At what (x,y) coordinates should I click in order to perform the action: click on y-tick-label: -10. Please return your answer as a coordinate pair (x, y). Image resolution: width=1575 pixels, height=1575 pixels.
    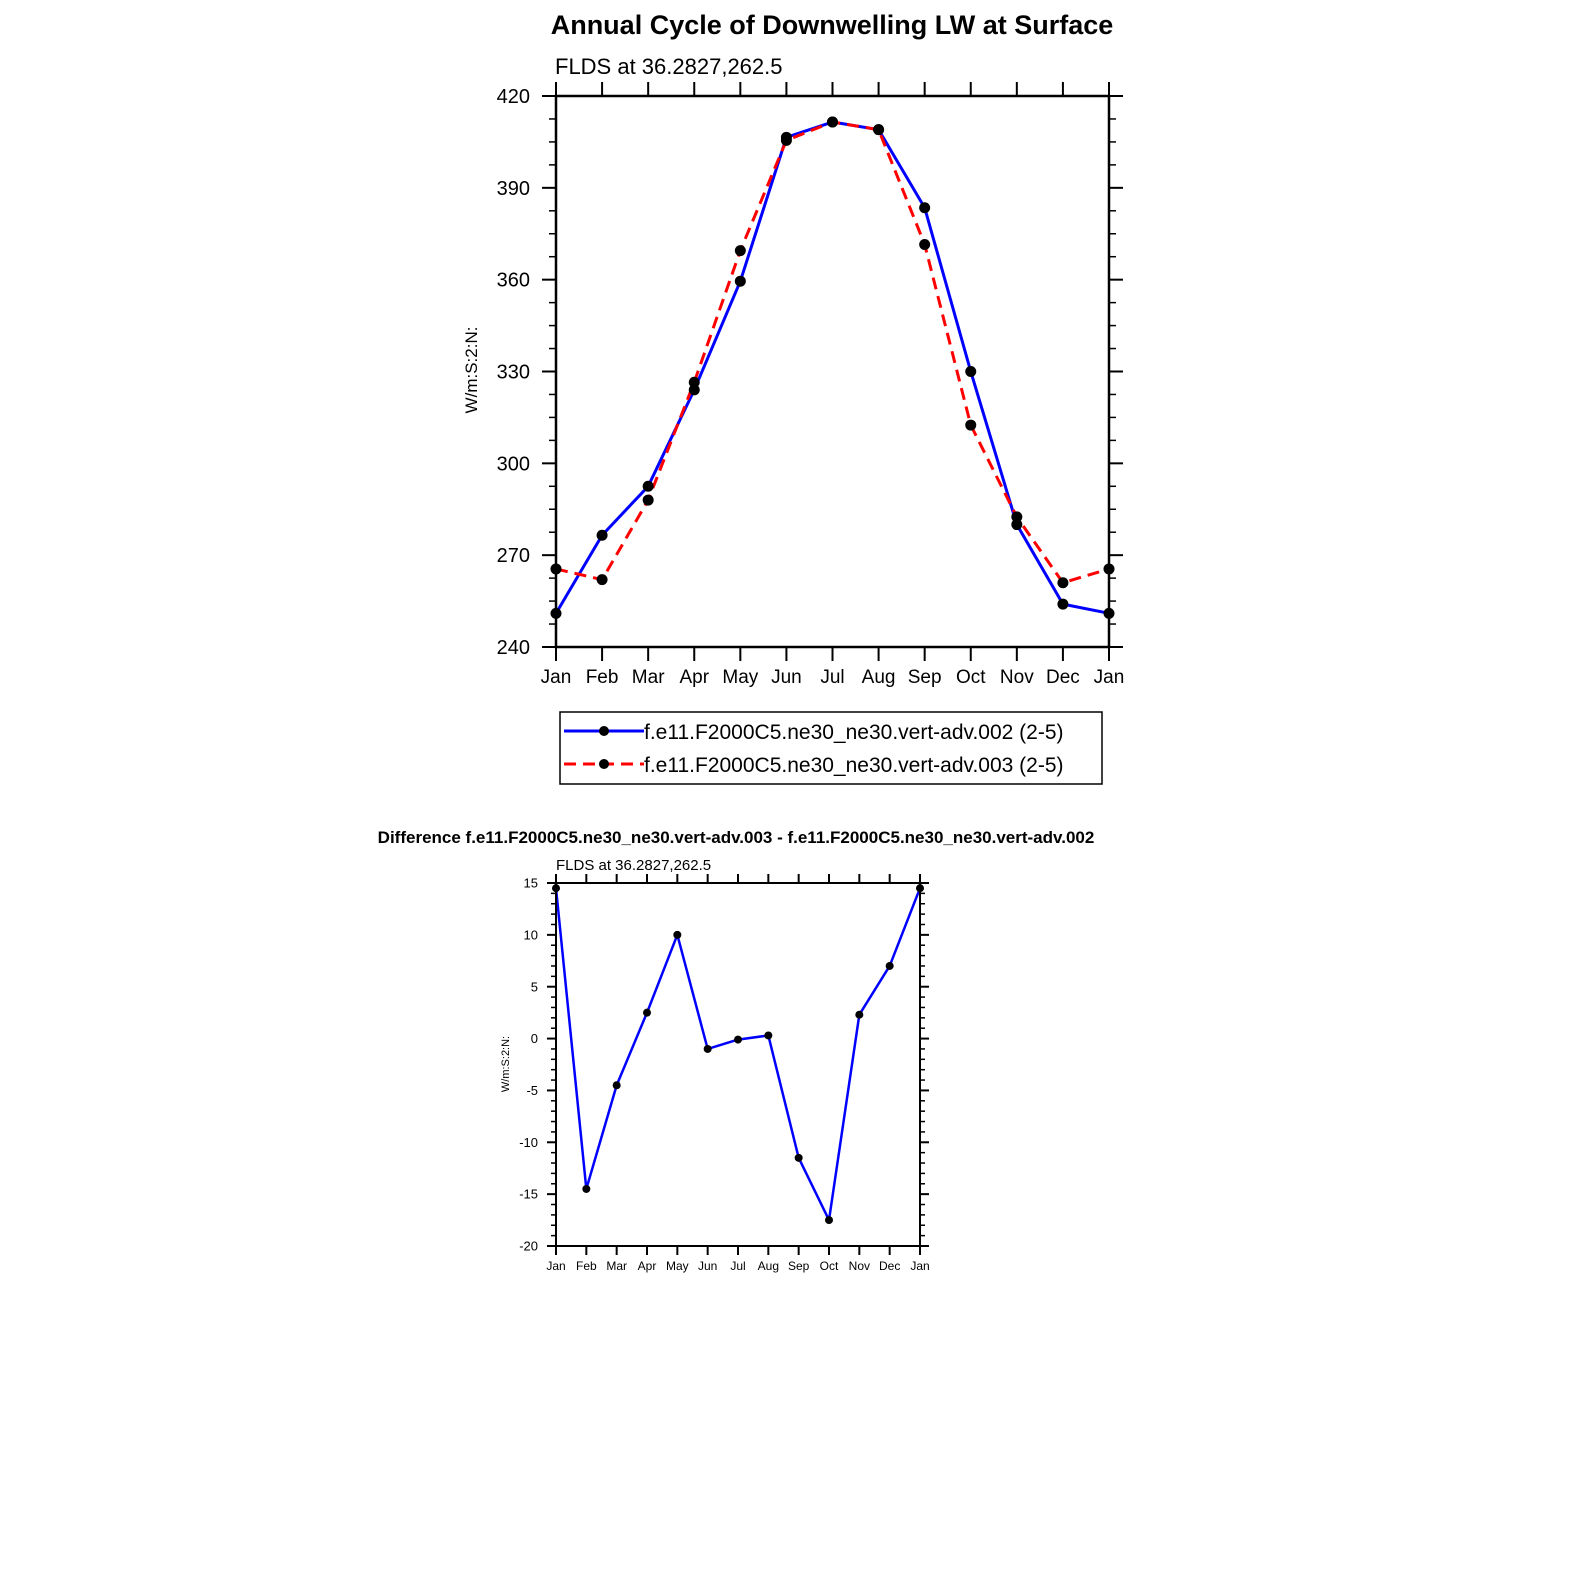
    Looking at the image, I should click on (528, 1142).